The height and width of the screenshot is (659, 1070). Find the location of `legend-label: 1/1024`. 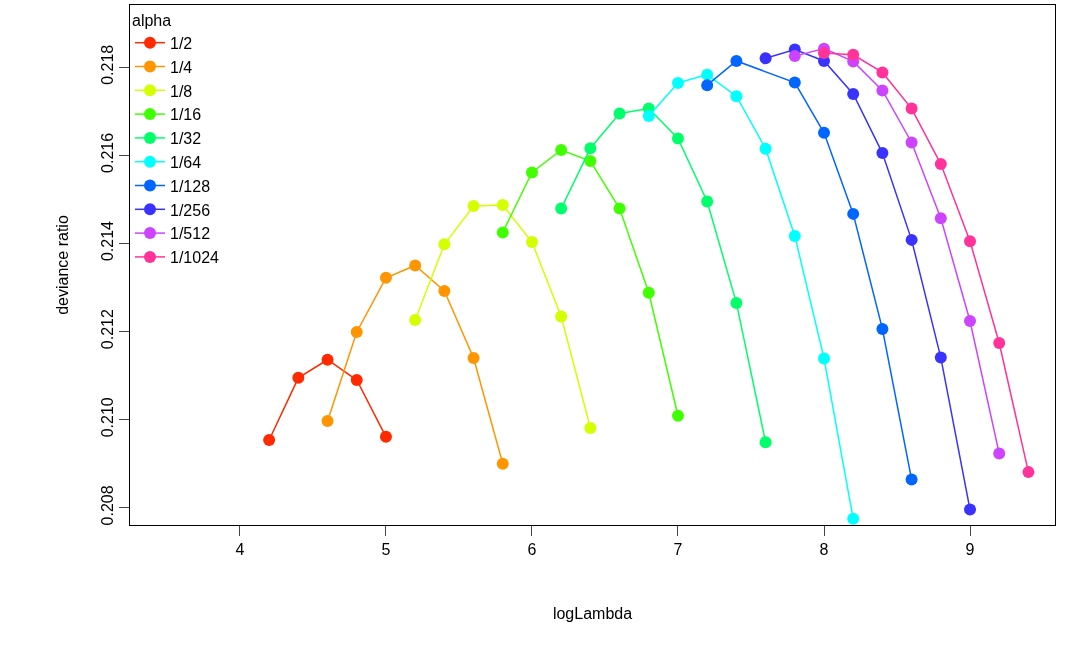

legend-label: 1/1024 is located at coordinates (195, 258).